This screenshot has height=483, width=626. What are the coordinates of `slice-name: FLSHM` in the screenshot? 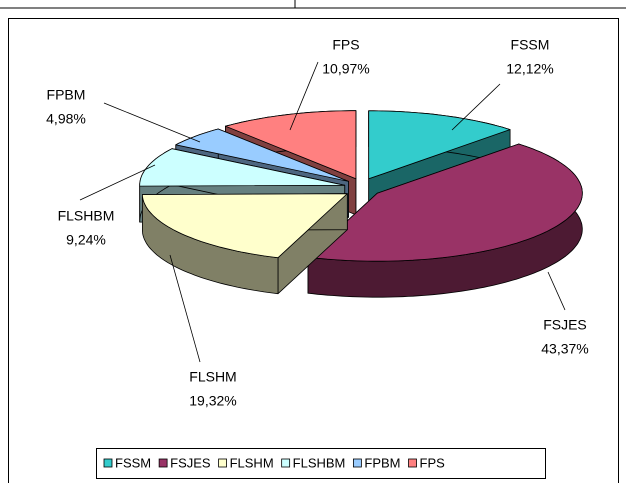 It's located at (212, 377).